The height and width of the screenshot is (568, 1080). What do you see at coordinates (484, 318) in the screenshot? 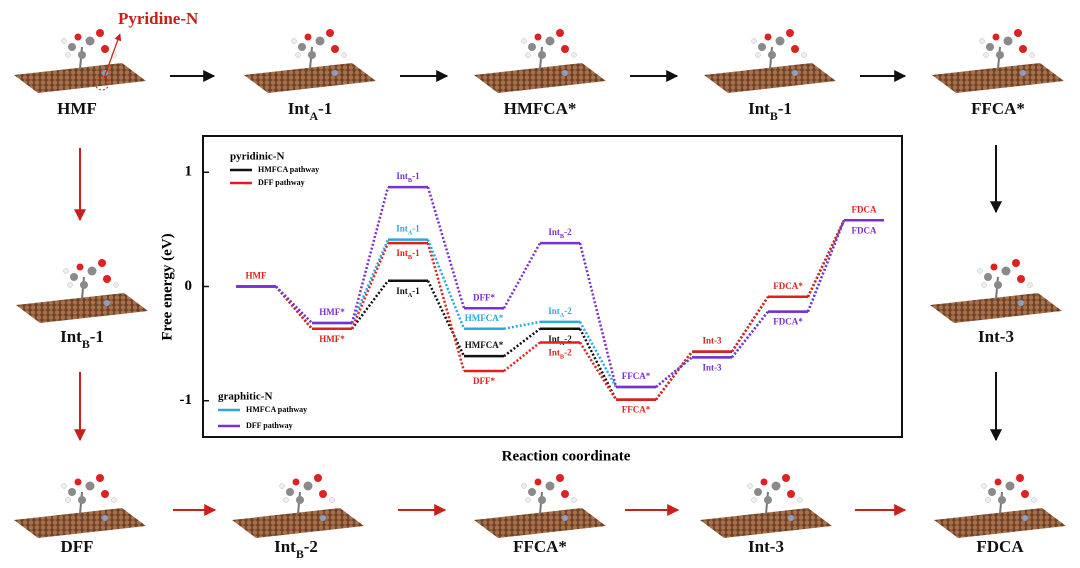
I see `point-label: HMFCA*` at bounding box center [484, 318].